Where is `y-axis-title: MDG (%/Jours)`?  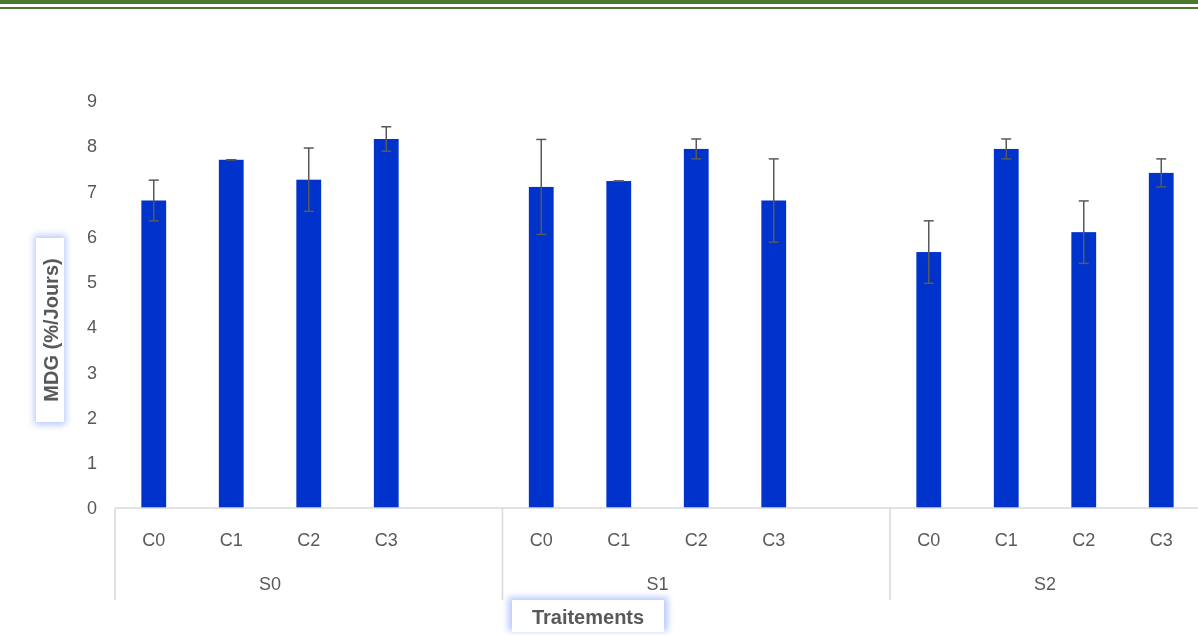 y-axis-title: MDG (%/Jours) is located at coordinates (51, 330).